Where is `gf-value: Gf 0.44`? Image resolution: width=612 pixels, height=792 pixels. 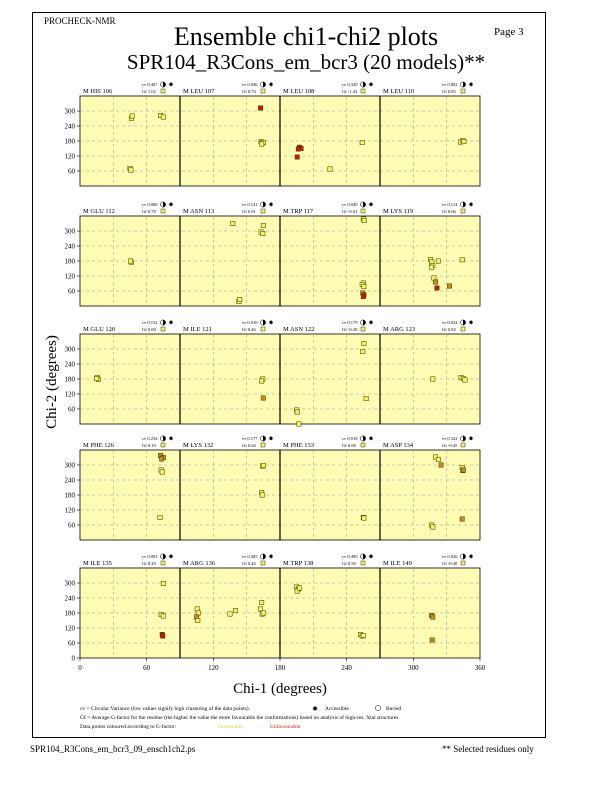 gf-value: Gf 0.44 is located at coordinates (249, 563).